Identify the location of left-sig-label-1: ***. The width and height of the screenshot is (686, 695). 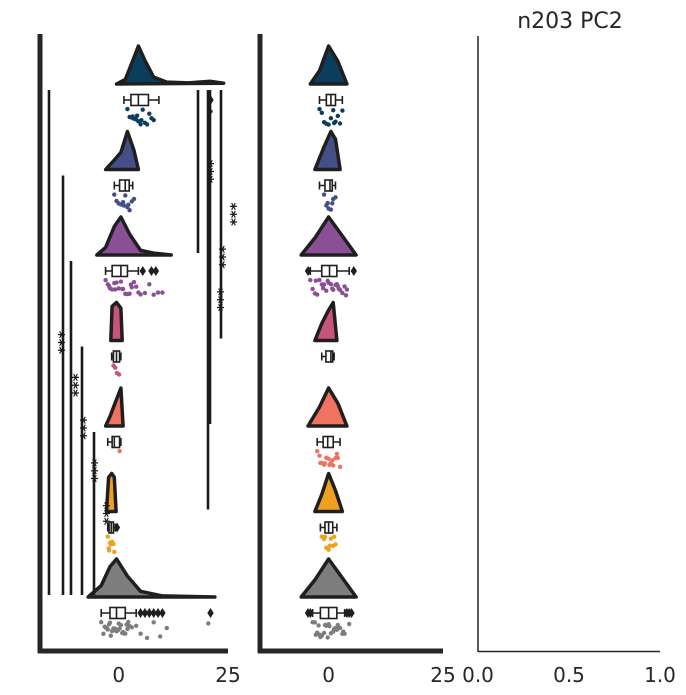
(73, 385).